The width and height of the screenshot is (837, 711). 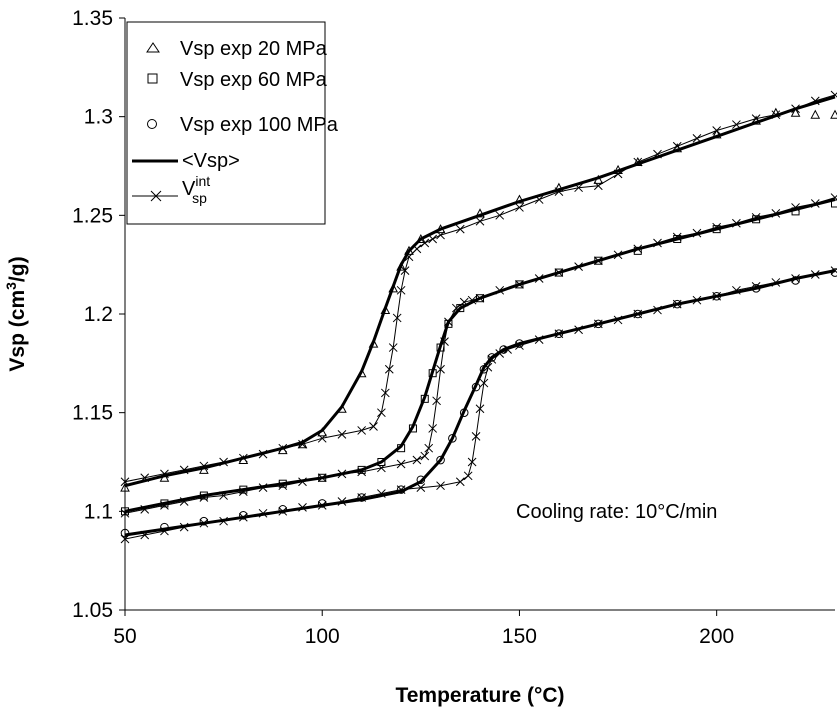 What do you see at coordinates (254, 80) in the screenshot?
I see `legend-label-60mpa: Vsp exp 60 MPa` at bounding box center [254, 80].